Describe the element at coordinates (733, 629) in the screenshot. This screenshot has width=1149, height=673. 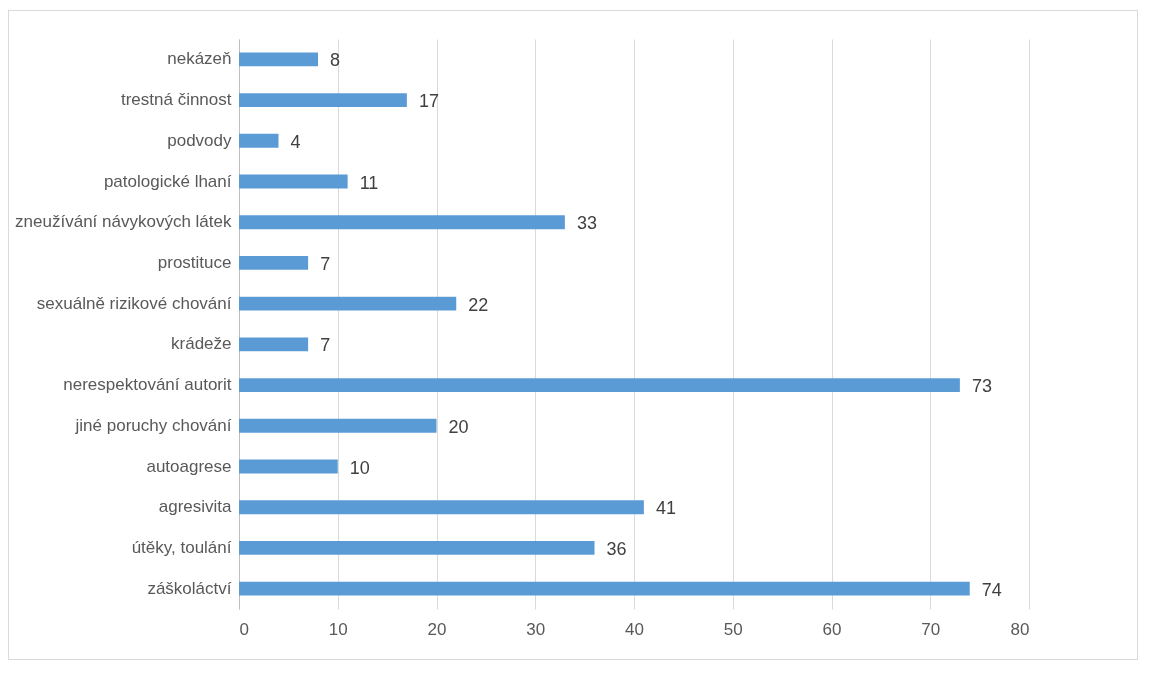
I see `x-tick-label: 50` at that location.